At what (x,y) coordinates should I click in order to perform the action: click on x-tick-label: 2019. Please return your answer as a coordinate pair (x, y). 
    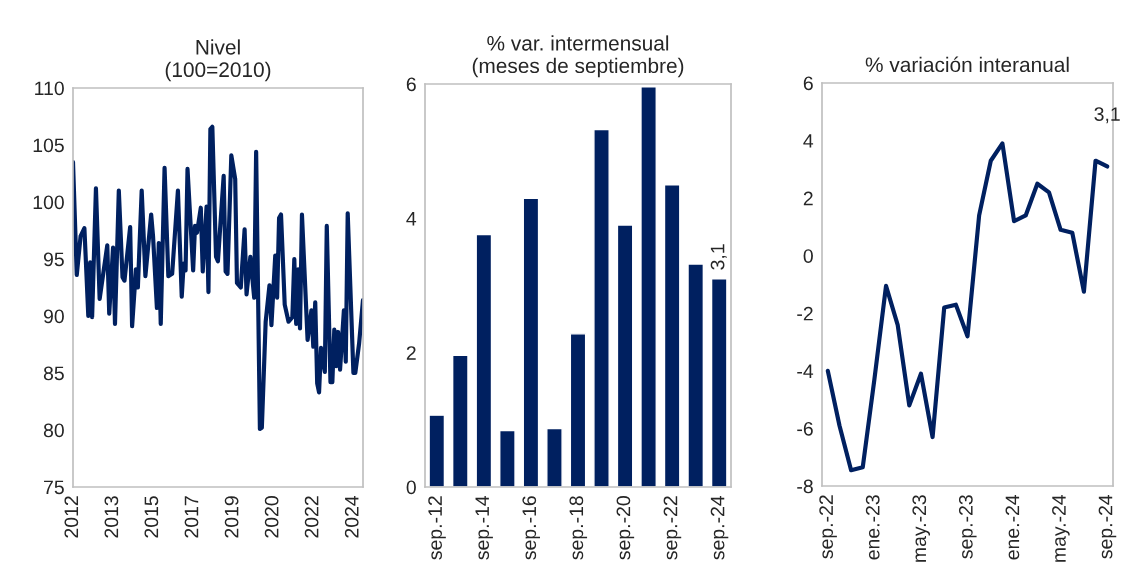
    Looking at the image, I should click on (231, 517).